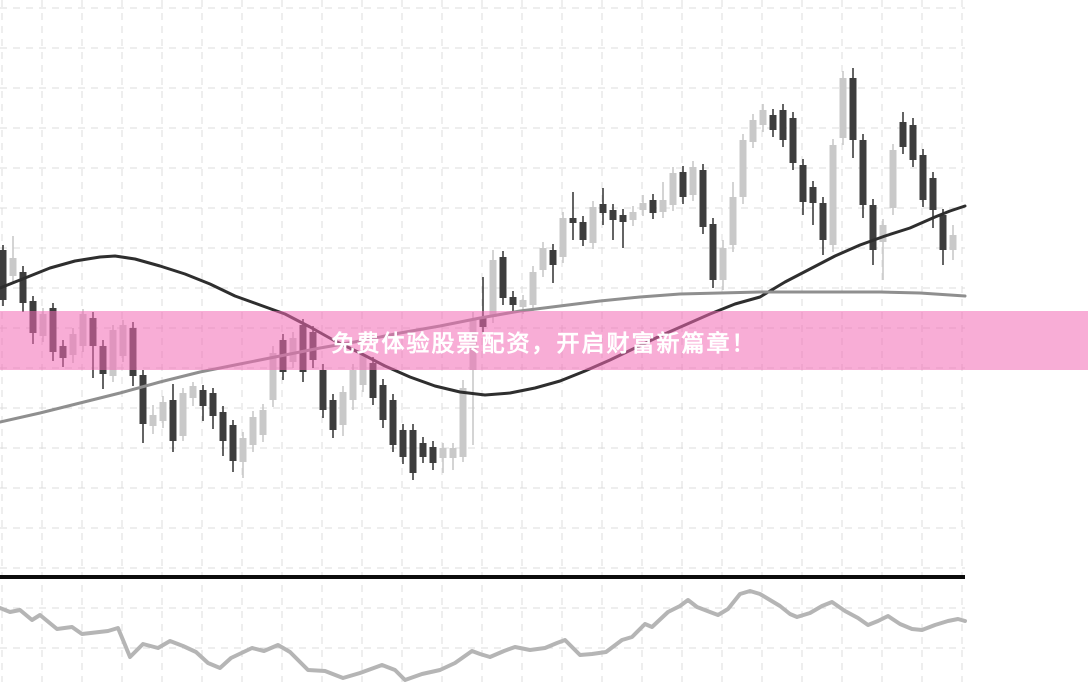 The height and width of the screenshot is (682, 1088). Describe the element at coordinates (483, 635) in the screenshot. I see `indicator-line` at that location.